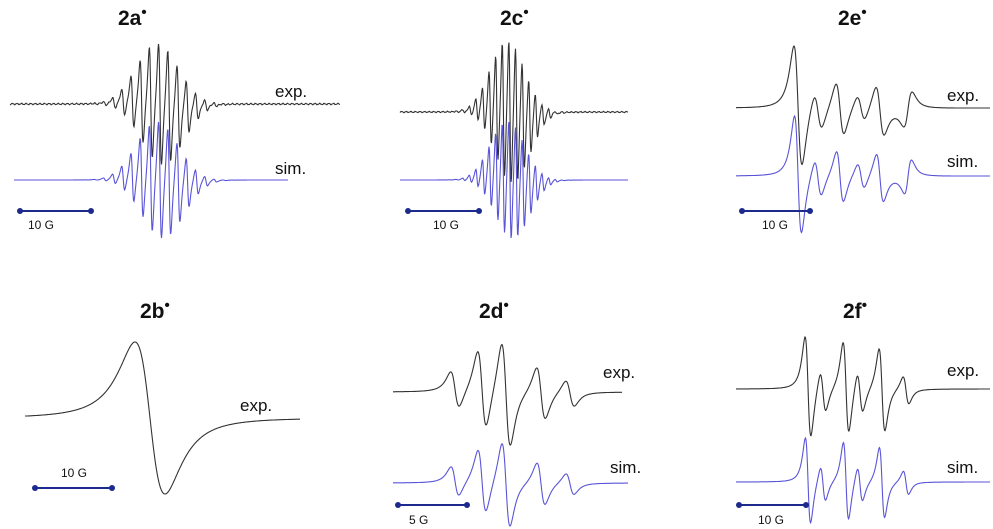  What do you see at coordinates (863, 386) in the screenshot?
I see `exp-spectrum-2f` at bounding box center [863, 386].